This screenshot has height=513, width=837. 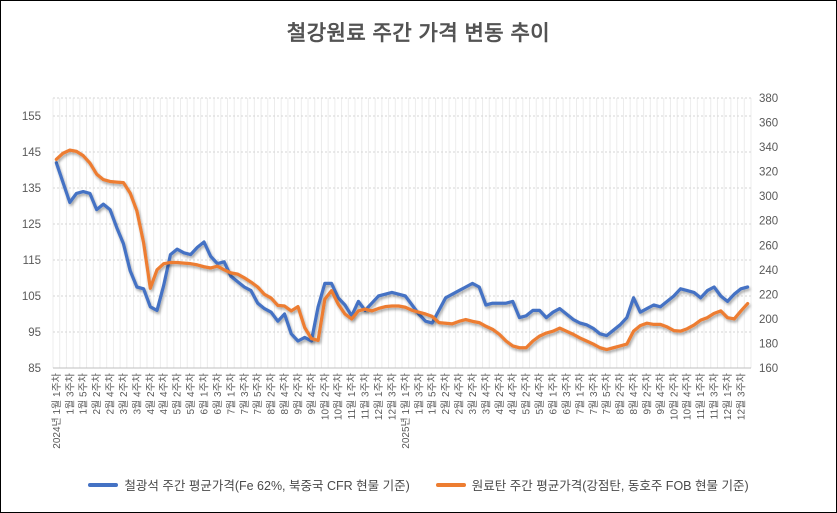 What do you see at coordinates (31, 117) in the screenshot?
I see `svg-text: 155` at bounding box center [31, 117].